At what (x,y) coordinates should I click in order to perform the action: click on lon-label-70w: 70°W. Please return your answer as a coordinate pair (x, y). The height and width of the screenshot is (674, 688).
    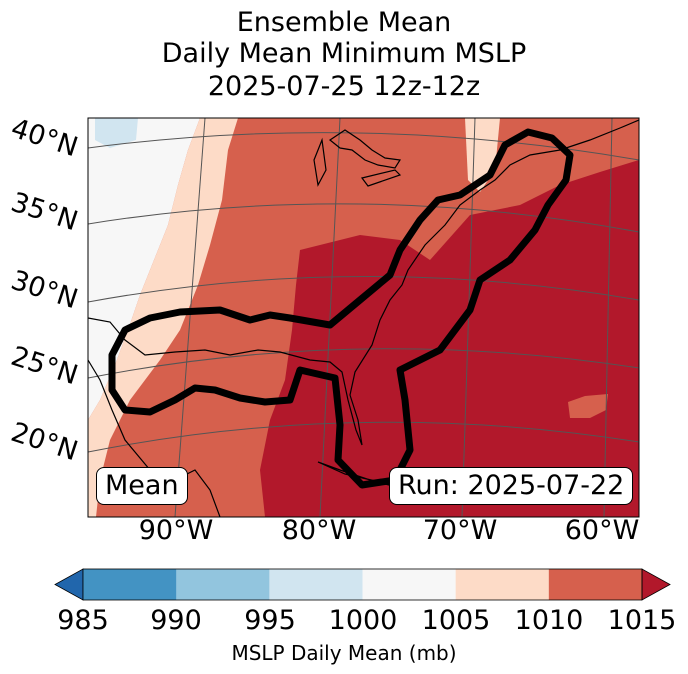
    Looking at the image, I should click on (460, 530).